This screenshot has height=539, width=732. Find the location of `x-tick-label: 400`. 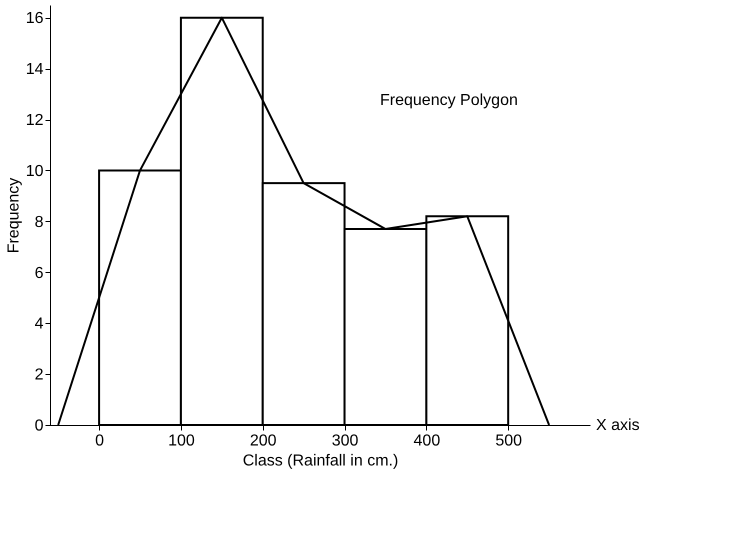

x-tick-label: 400 is located at coordinates (427, 441).